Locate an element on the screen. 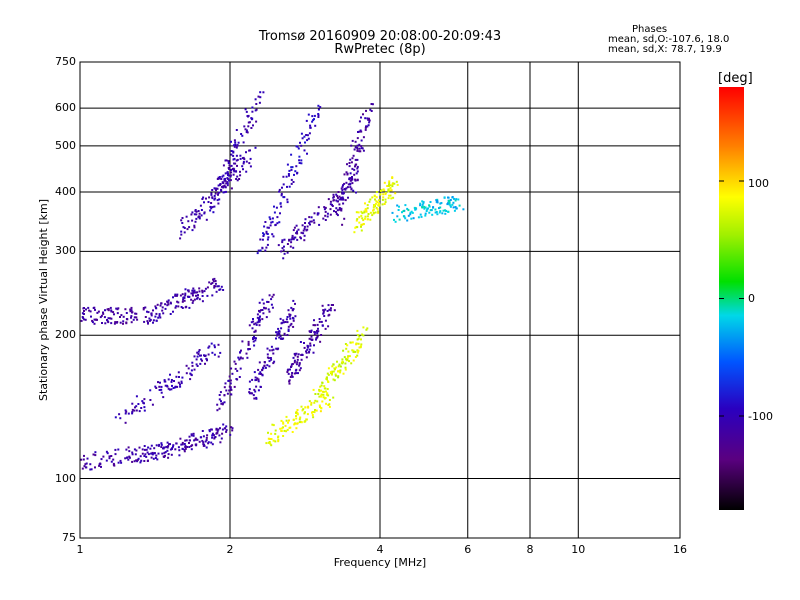 This screenshot has height=600, width=800. chart-subtitle: RwPretec (8p) is located at coordinates (380, 49).